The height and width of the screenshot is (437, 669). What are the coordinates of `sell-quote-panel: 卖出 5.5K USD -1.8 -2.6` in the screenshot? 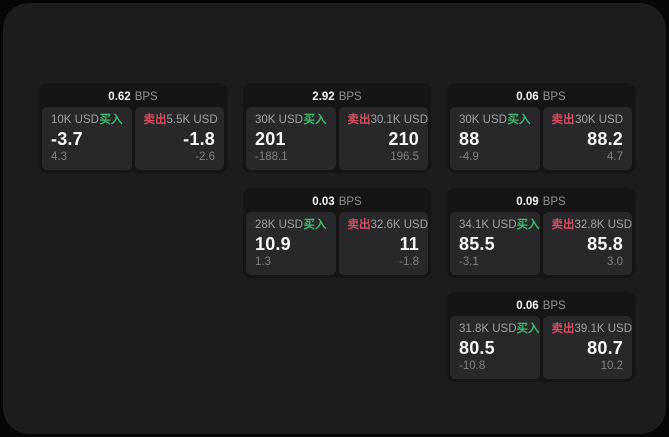 It's located at (179, 138).